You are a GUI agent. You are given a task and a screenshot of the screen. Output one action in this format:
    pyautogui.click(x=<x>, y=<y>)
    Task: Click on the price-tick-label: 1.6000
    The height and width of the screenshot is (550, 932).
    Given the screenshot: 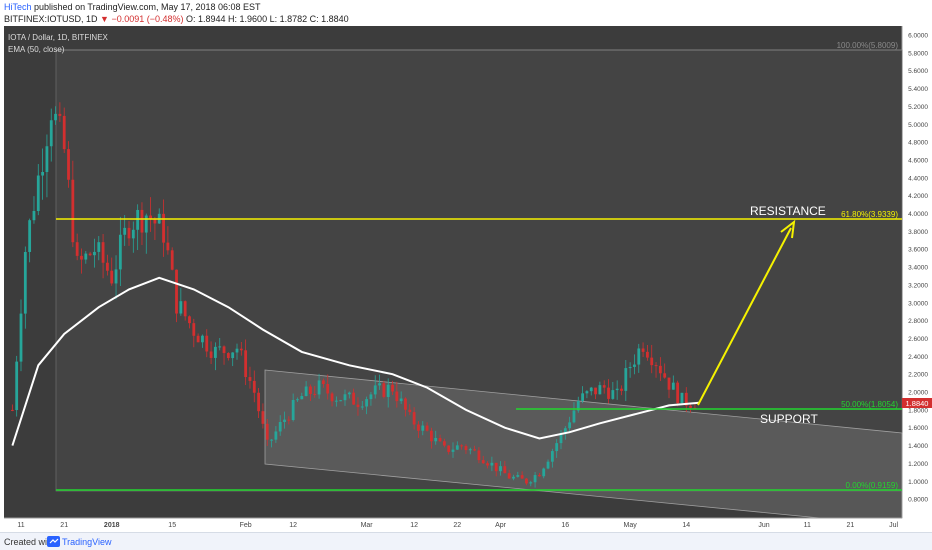 What is the action you would take?
    pyautogui.click(x=918, y=428)
    